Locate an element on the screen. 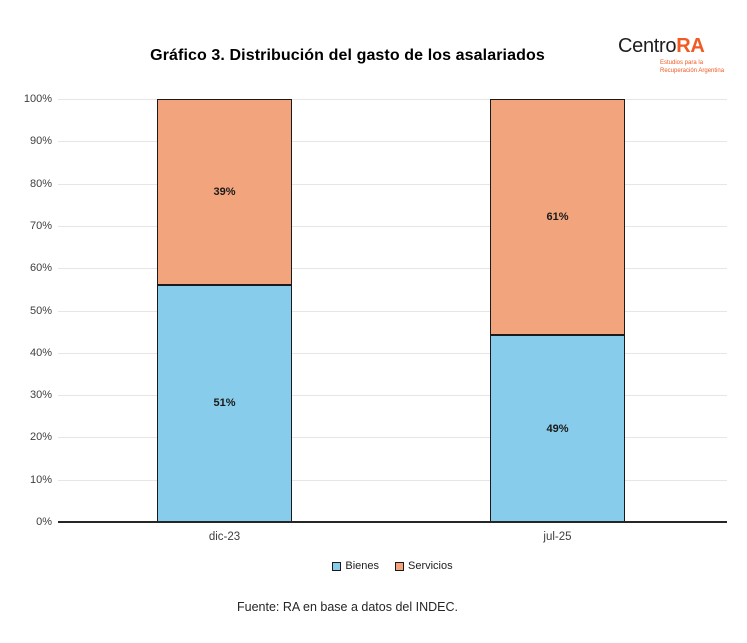 The height and width of the screenshot is (643, 747). y-tick-label: 100% is located at coordinates (37, 99).